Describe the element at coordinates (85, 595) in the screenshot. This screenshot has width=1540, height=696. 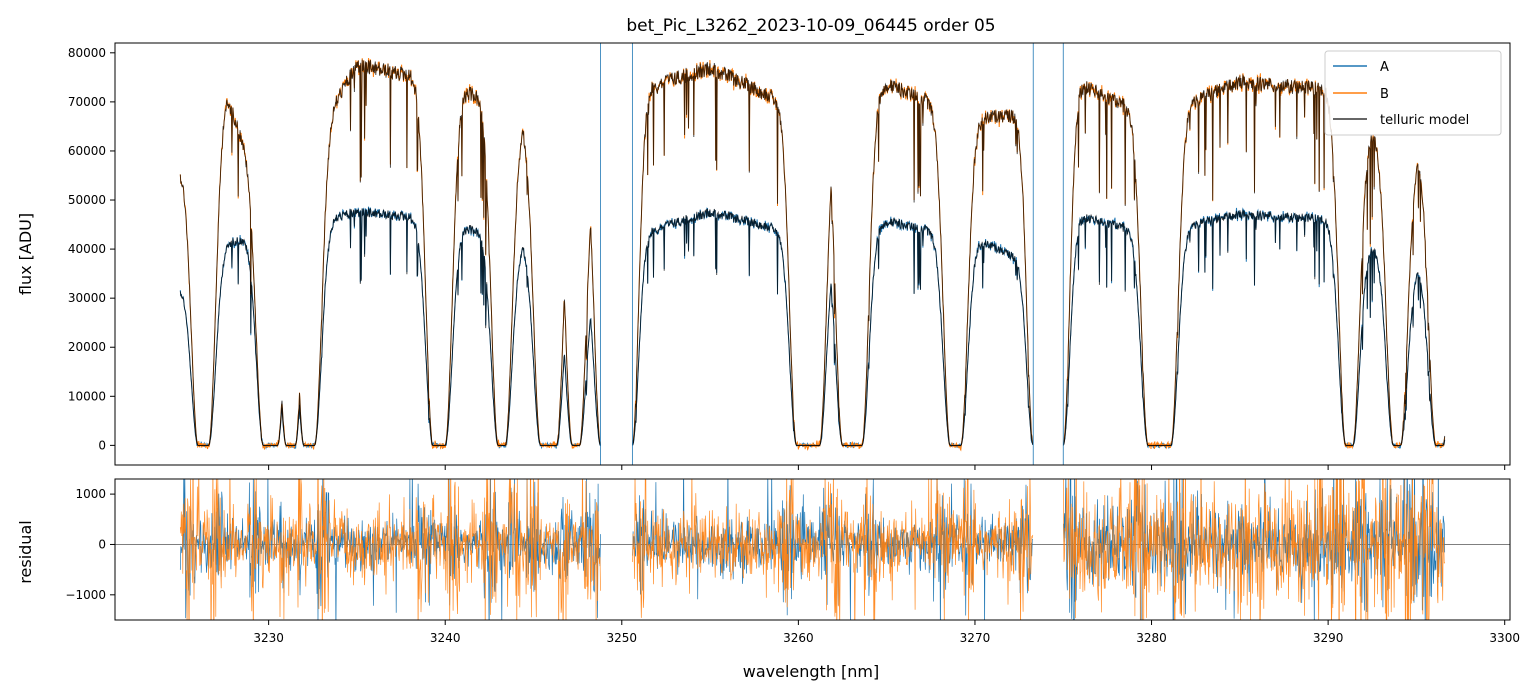
I see `residual-y-tick-label: −1000` at that location.